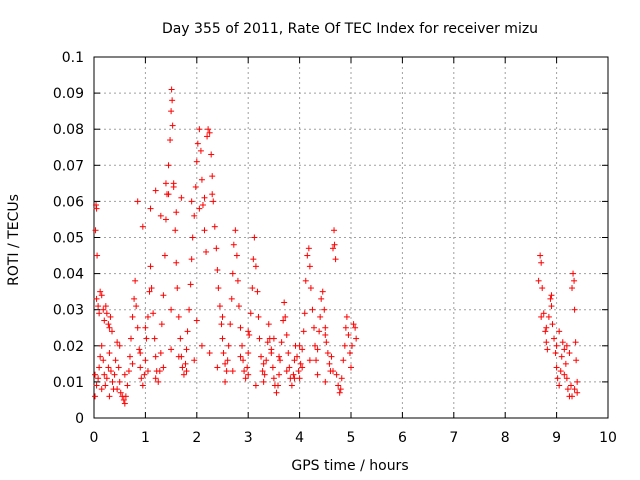  What do you see at coordinates (556, 438) in the screenshot?
I see `x-tick-label: 9` at bounding box center [556, 438].